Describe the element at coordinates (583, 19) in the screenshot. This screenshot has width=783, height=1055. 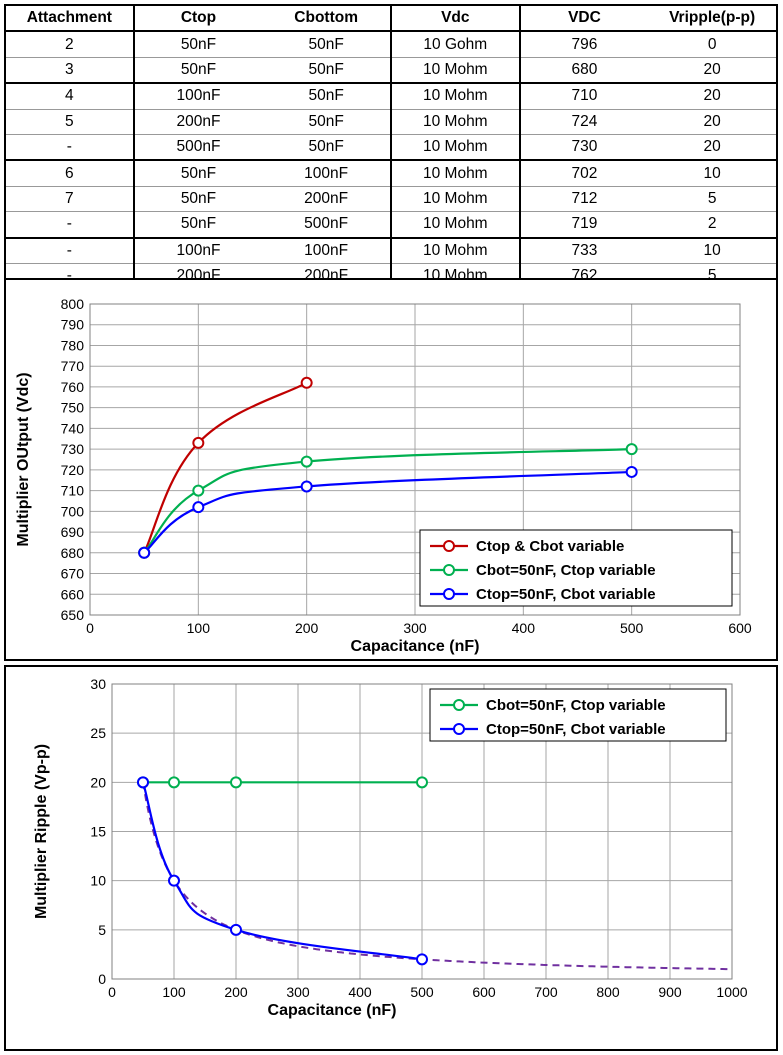
I see `col-header-vdc: VDC` at that location.